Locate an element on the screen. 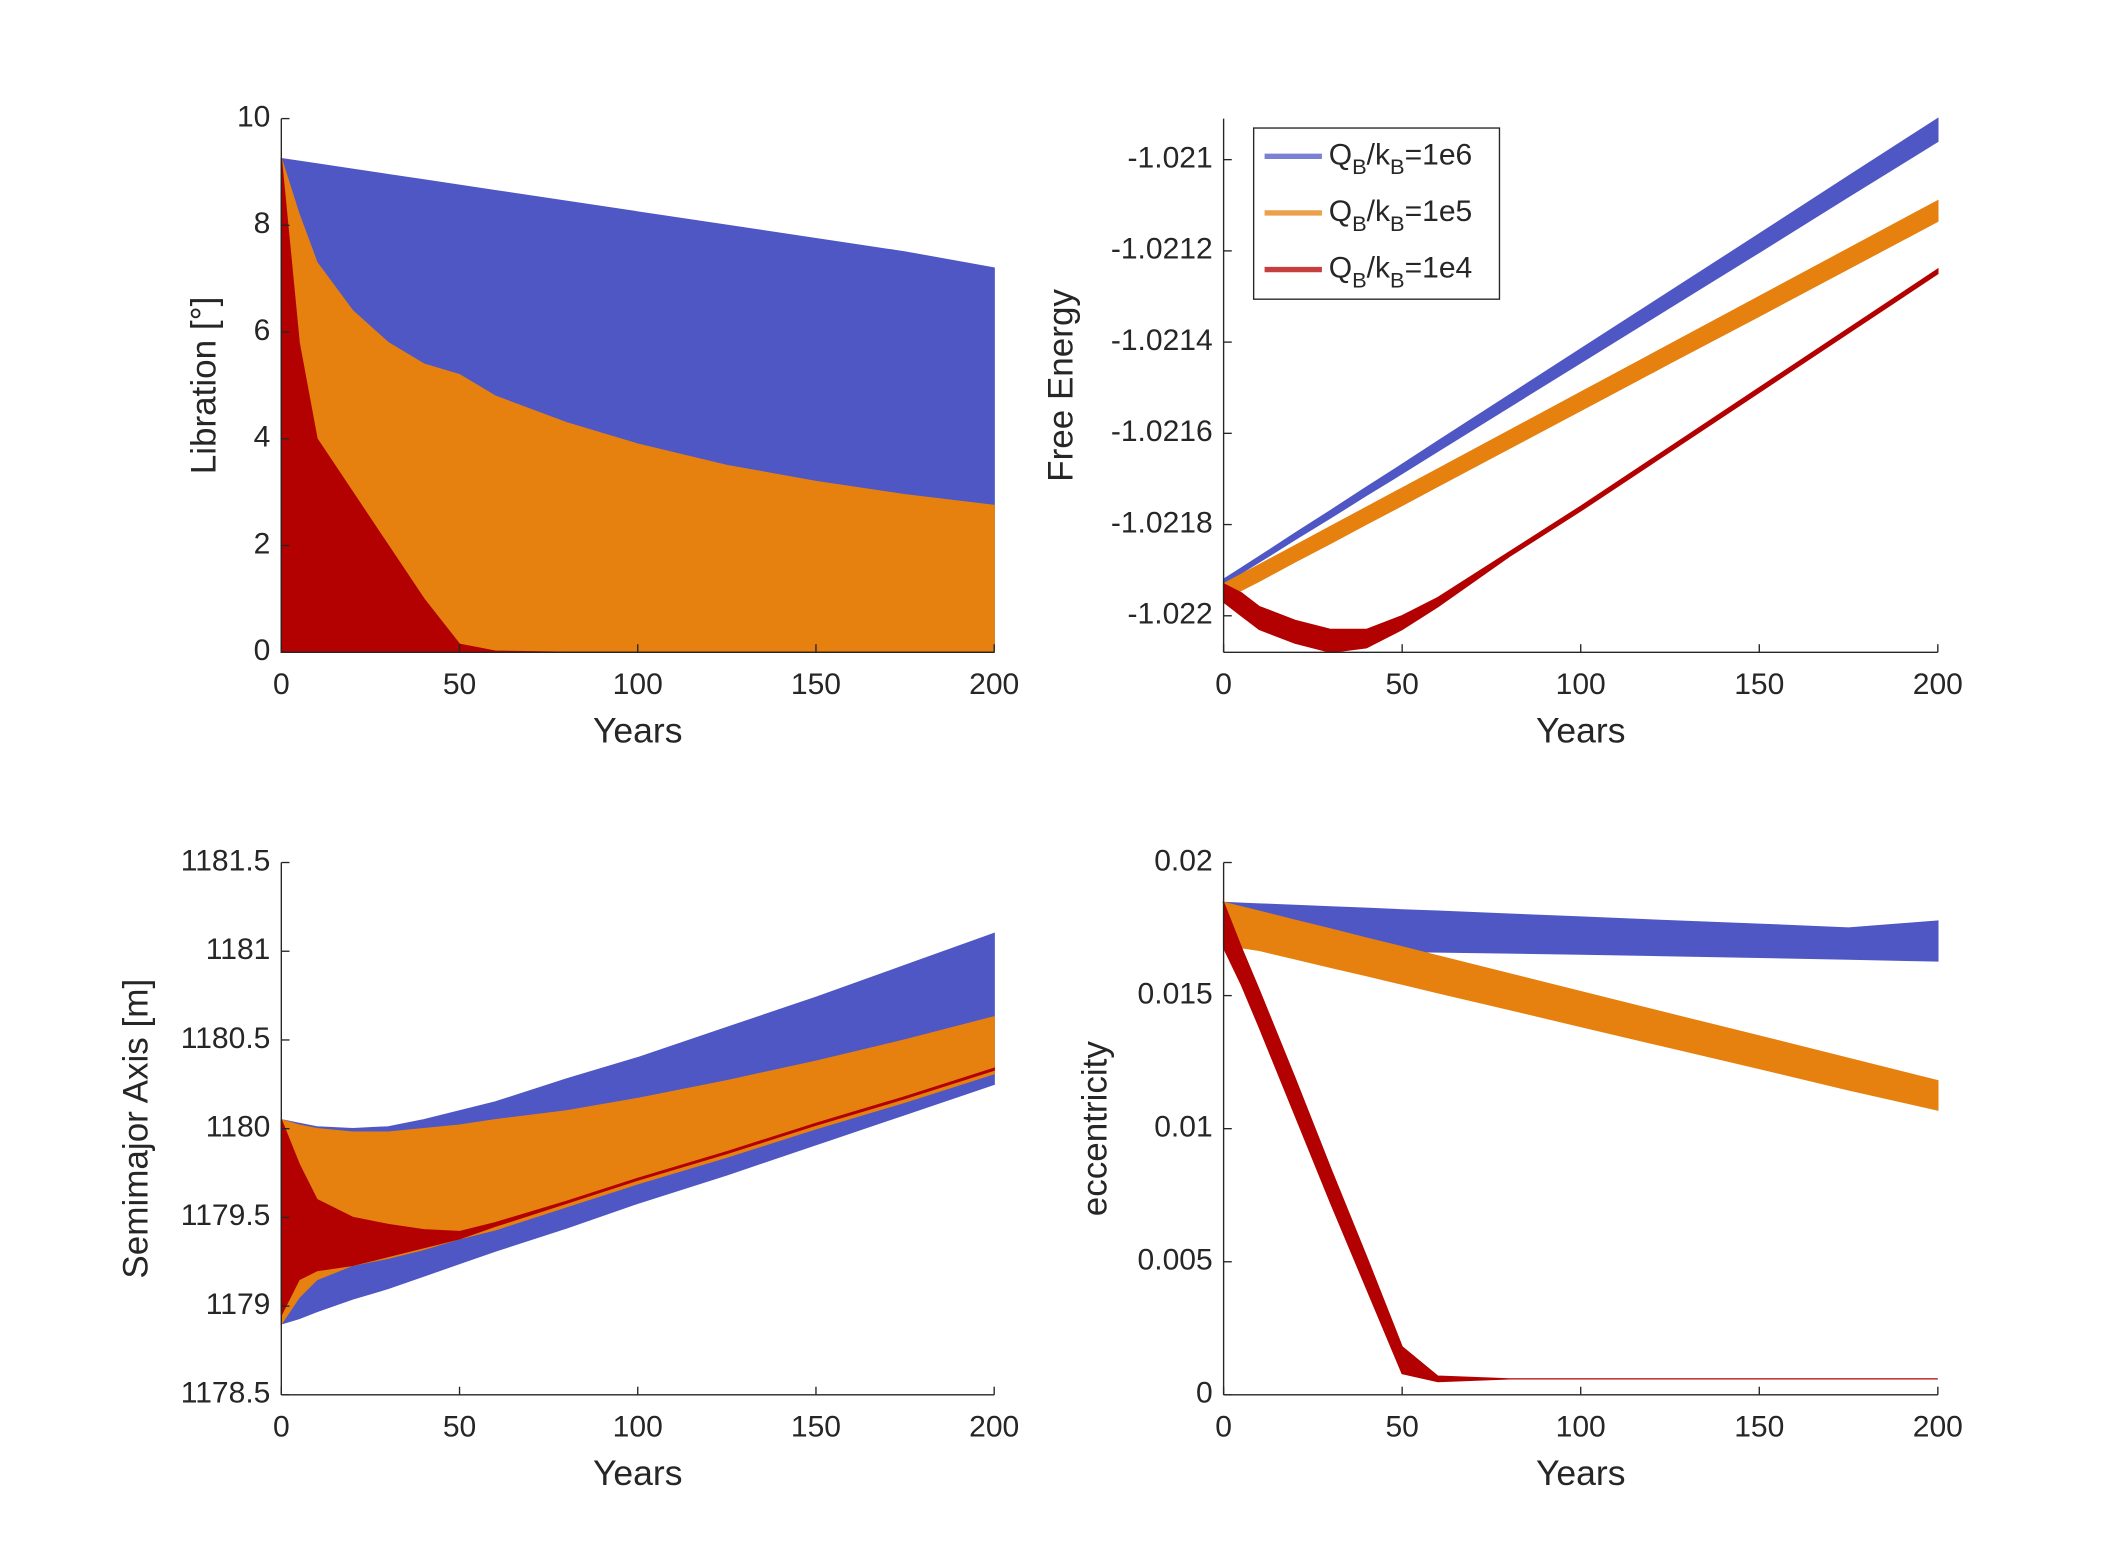 The width and height of the screenshot is (2114, 1566). y-axis-label: Free Energy is located at coordinates (1060, 385).